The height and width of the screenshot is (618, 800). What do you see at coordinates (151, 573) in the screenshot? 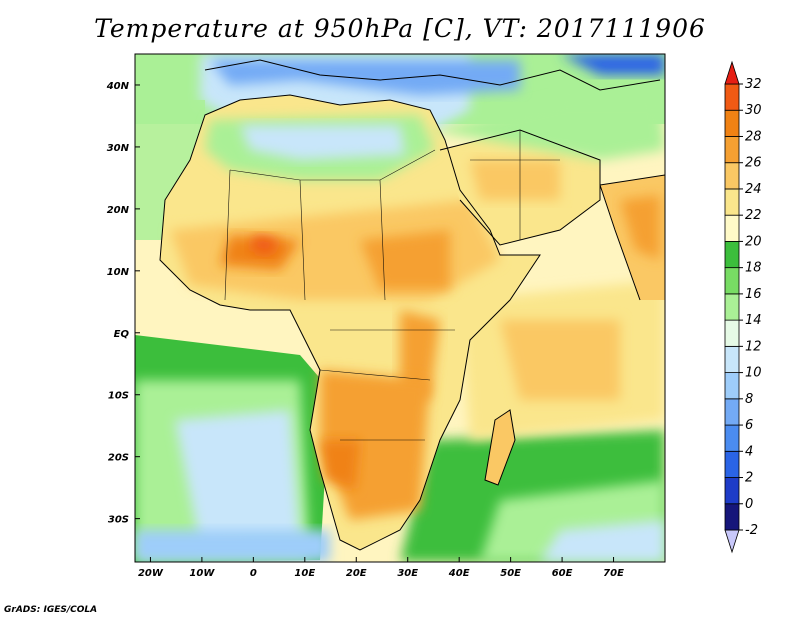
I see `x-tick-label: 20W` at bounding box center [151, 573].